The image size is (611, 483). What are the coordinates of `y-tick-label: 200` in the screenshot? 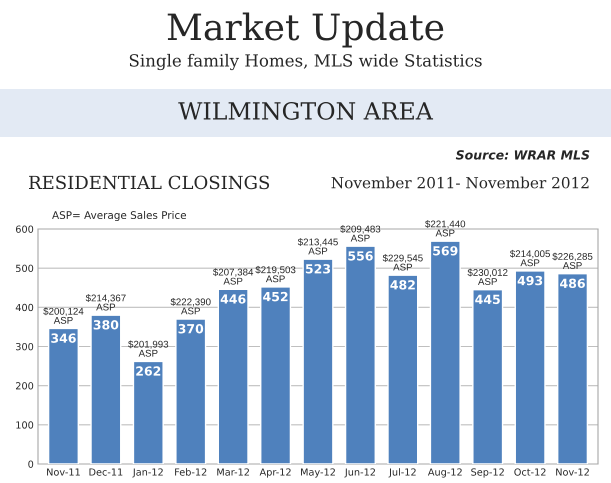 It's located at (25, 386).